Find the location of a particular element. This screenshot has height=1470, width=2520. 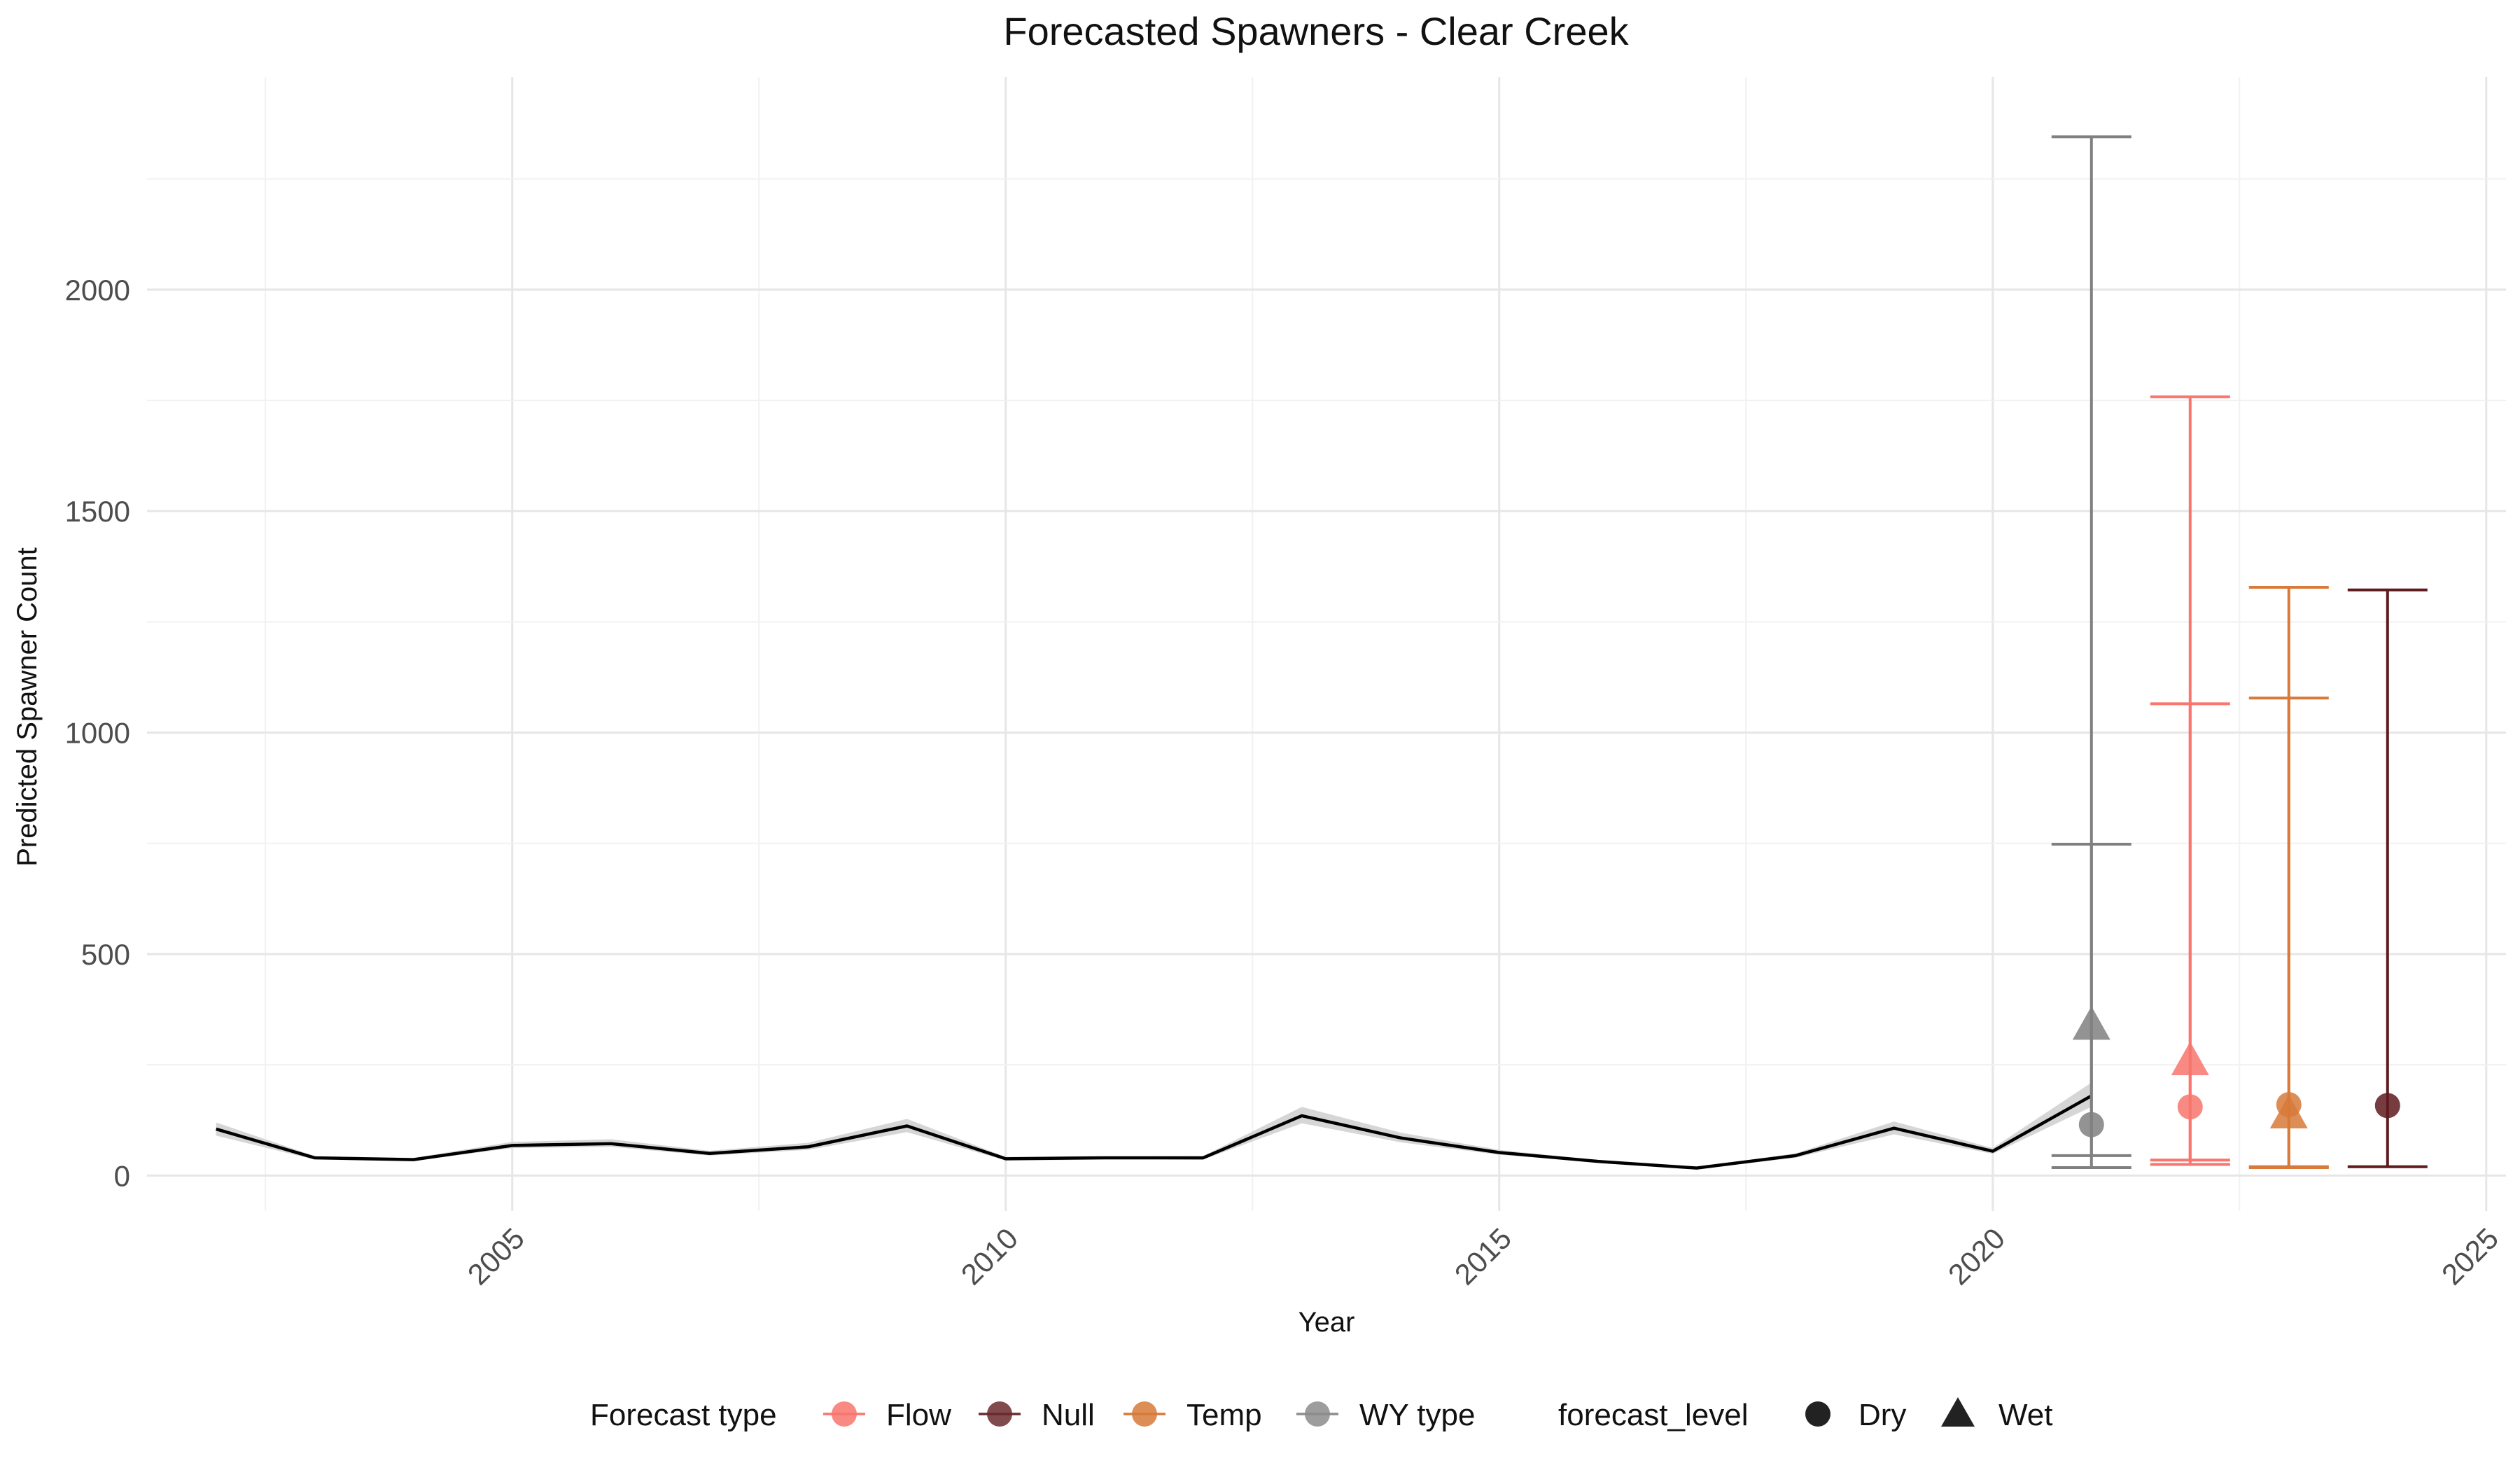

confidence-band is located at coordinates (1154, 1125).